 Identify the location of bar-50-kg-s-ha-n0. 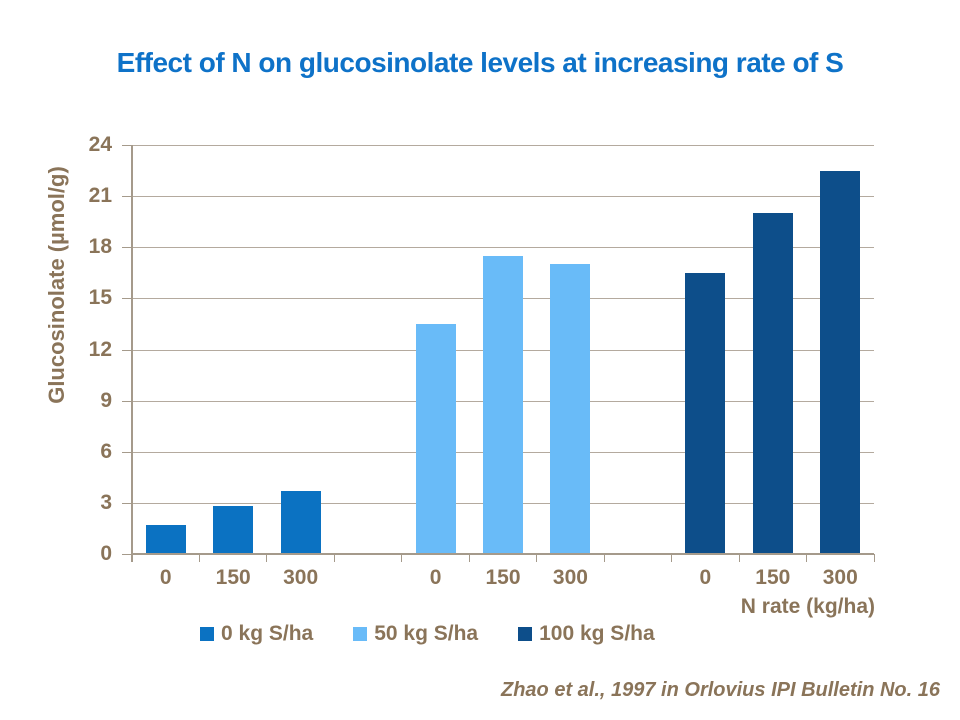
(435, 438).